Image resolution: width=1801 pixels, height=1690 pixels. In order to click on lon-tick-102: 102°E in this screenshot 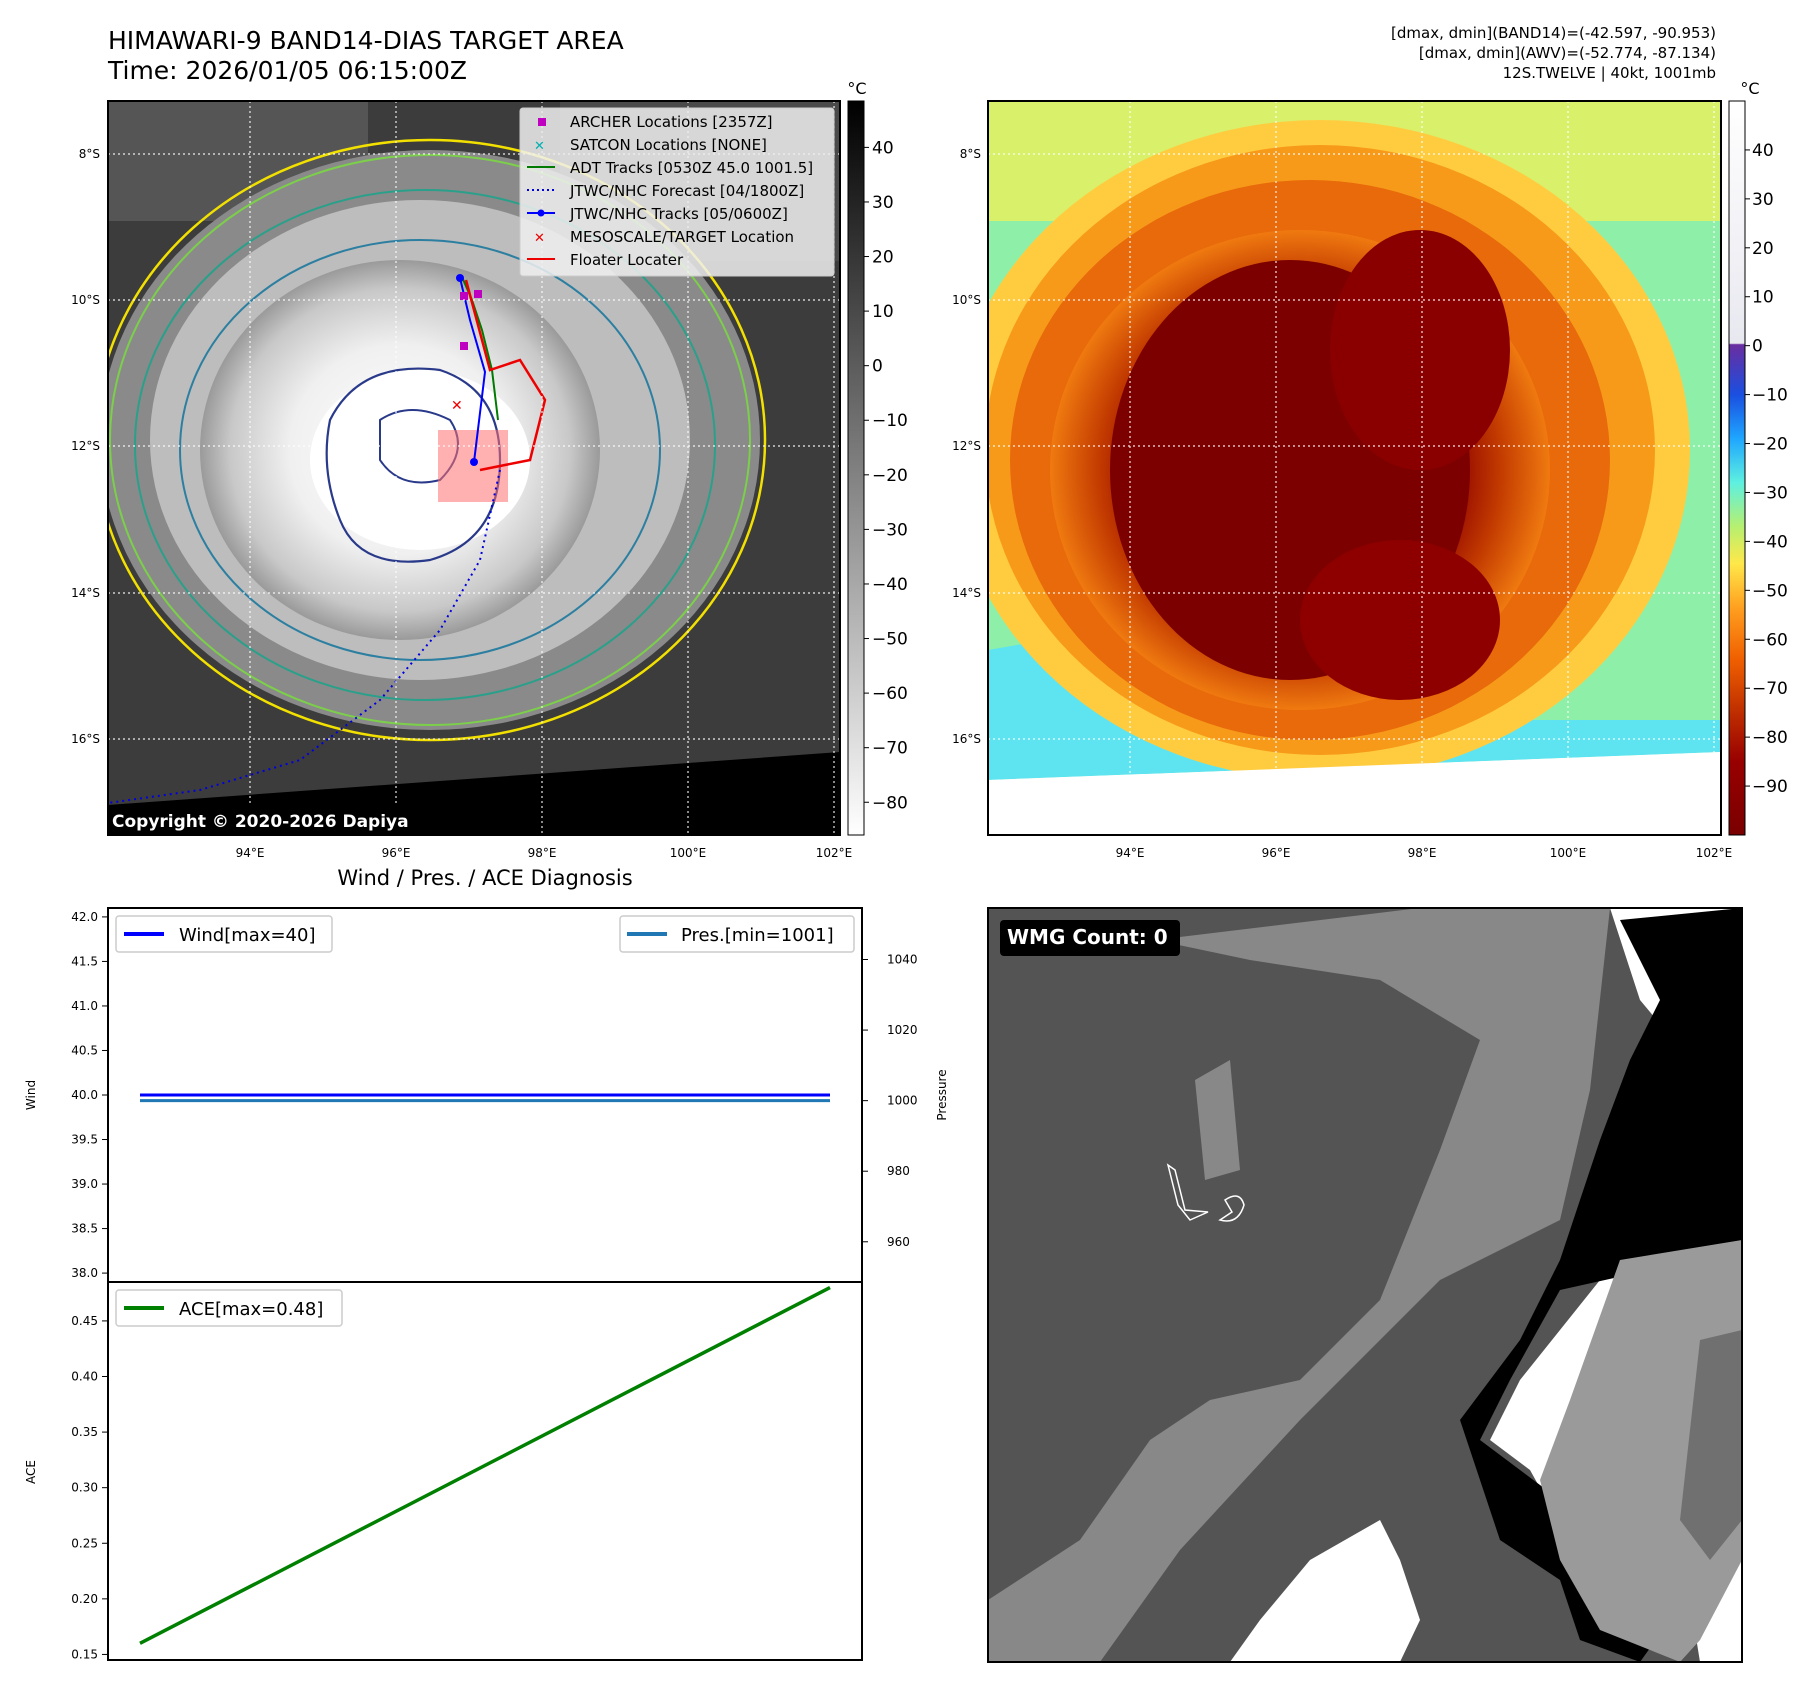, I will do `click(834, 853)`.